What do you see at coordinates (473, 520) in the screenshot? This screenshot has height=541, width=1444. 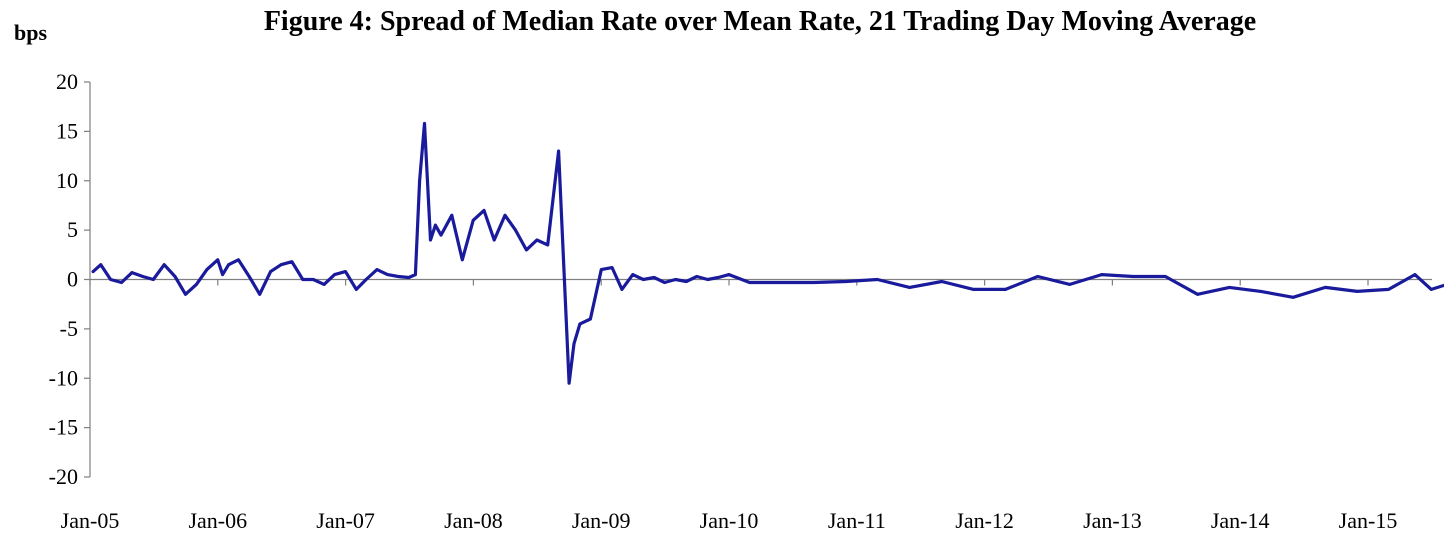 I see `x-tick-label: Jan-08` at bounding box center [473, 520].